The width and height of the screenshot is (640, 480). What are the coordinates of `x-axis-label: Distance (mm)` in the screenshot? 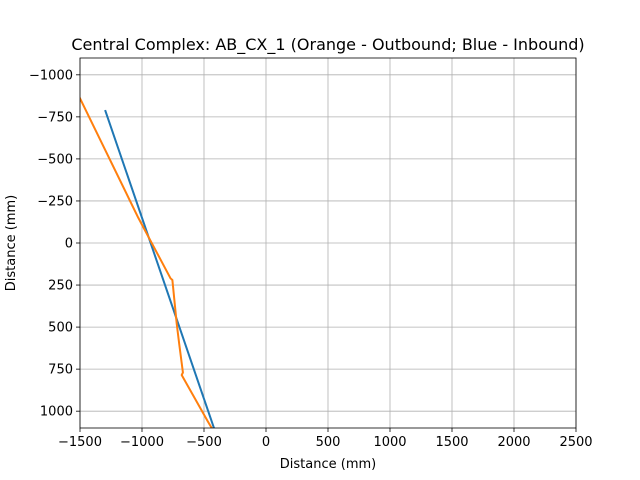 It's located at (328, 464).